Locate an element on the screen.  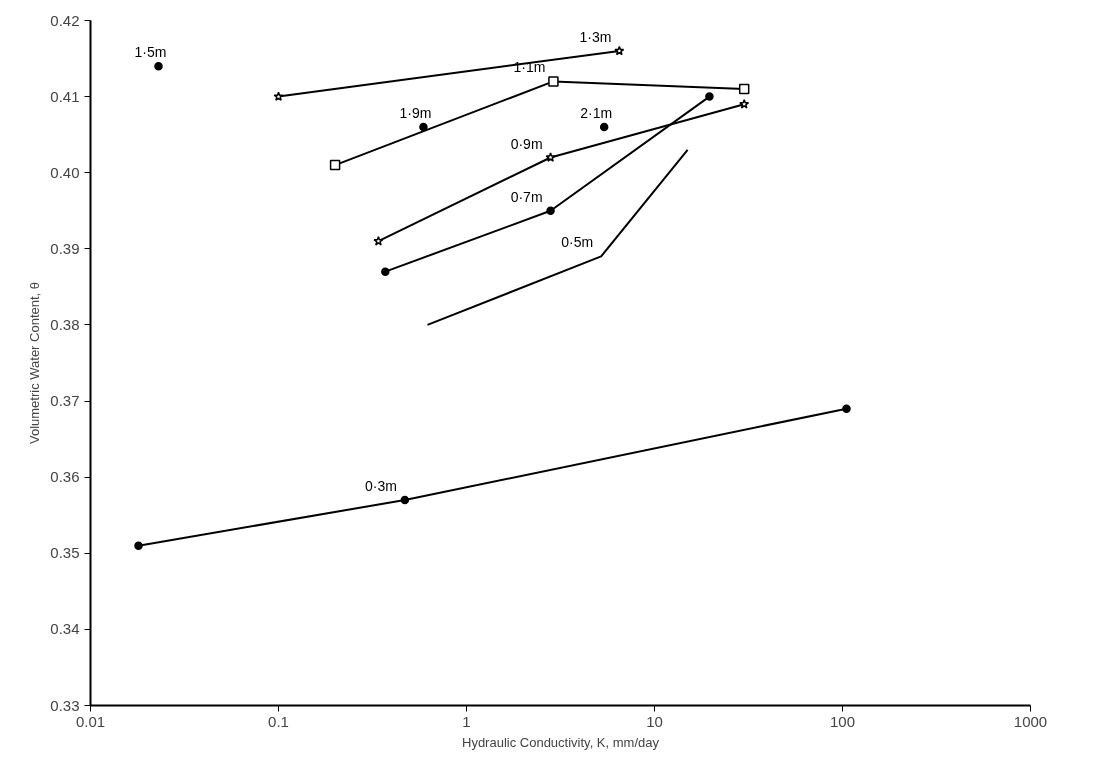
series-label: 2·1m is located at coordinates (596, 113).